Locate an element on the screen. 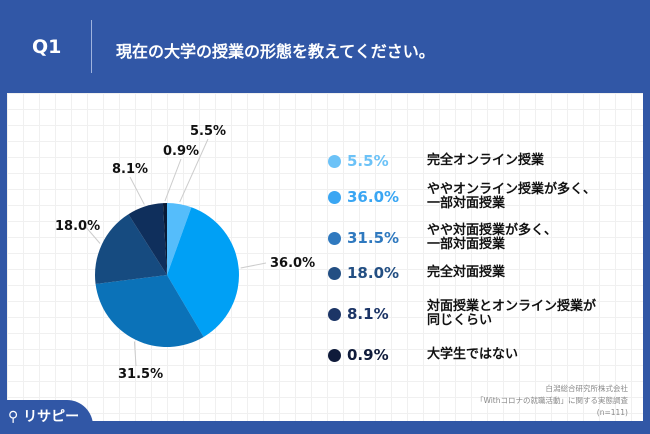  data-label: 0.9% is located at coordinates (181, 151).